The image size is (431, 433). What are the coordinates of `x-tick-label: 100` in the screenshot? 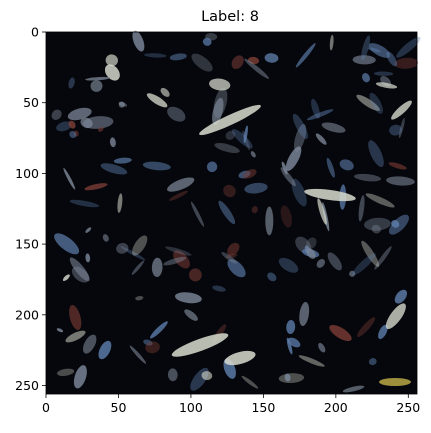 It's located at (191, 407).